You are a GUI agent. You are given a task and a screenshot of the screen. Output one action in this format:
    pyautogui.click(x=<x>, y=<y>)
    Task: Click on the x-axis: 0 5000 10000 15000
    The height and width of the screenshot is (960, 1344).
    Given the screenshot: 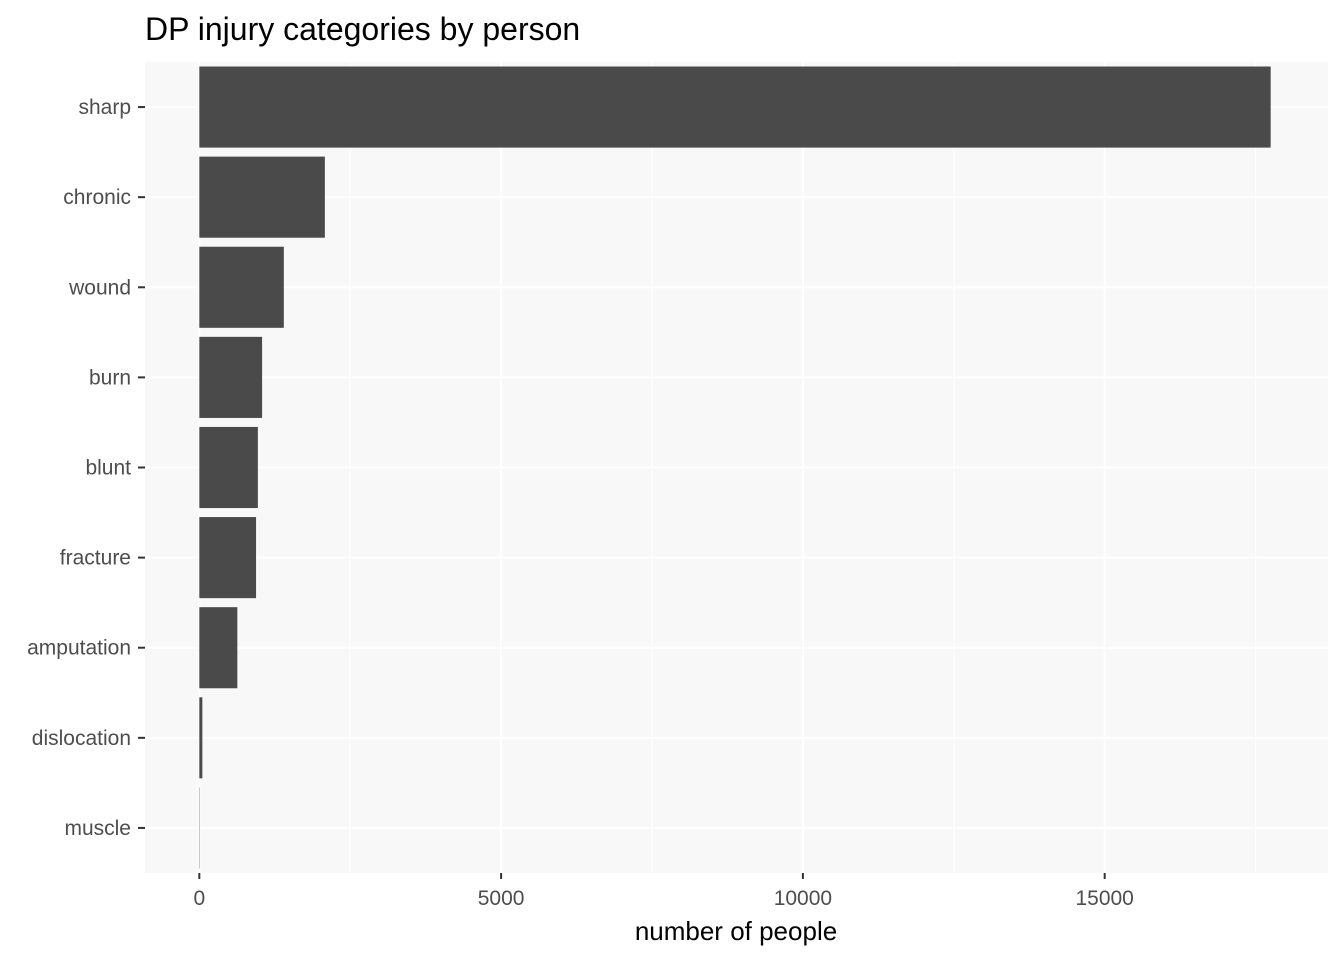 What is the action you would take?
    pyautogui.click(x=663, y=891)
    